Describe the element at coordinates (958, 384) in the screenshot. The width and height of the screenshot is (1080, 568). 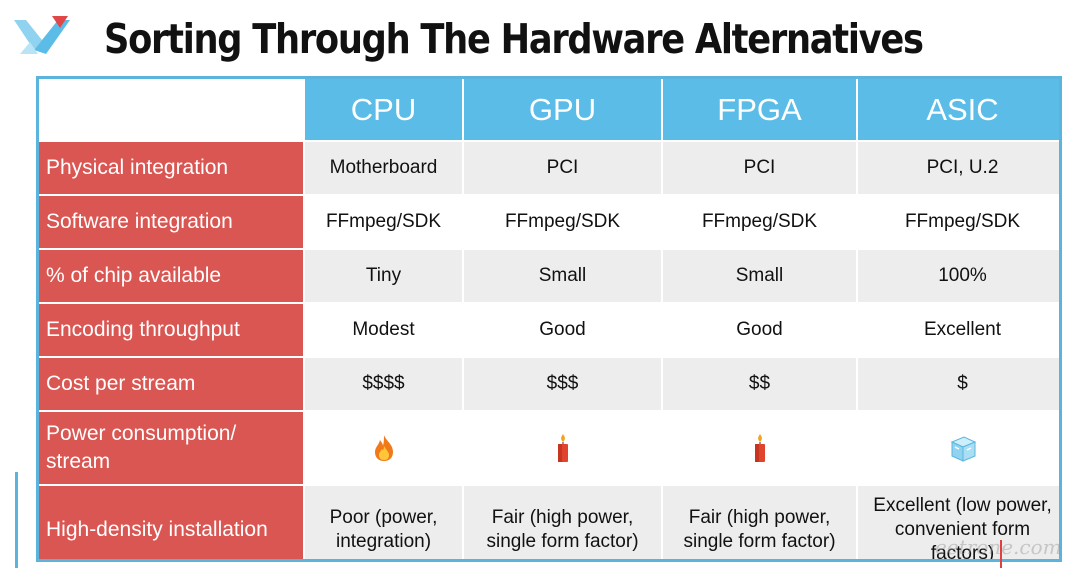
I see `table-cell: $` at that location.